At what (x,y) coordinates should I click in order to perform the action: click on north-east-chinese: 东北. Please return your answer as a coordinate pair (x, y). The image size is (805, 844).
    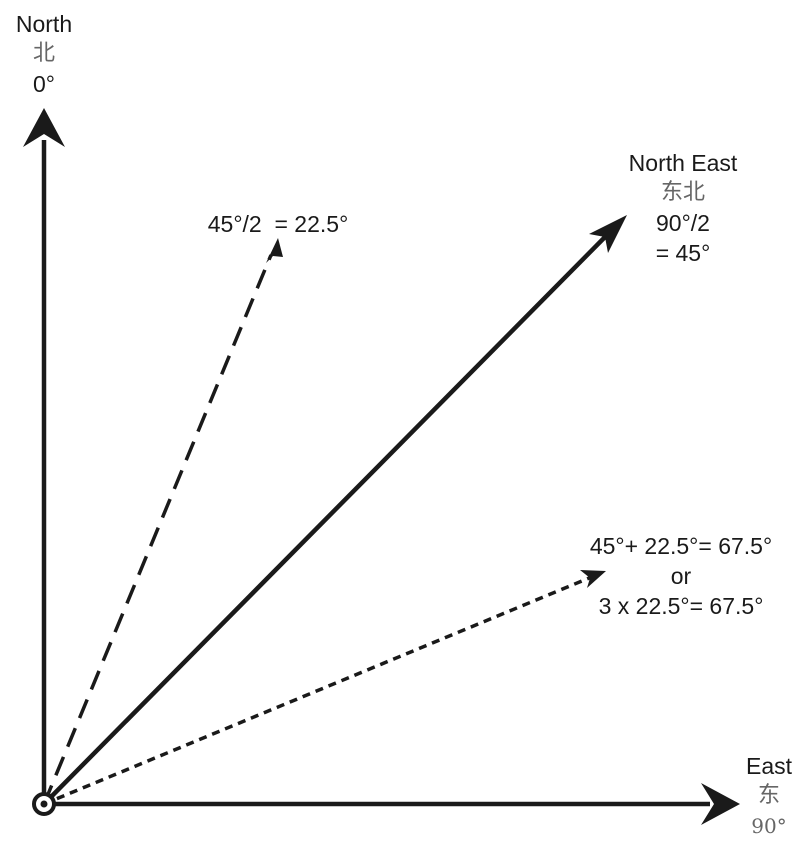
    Looking at the image, I should click on (682, 192).